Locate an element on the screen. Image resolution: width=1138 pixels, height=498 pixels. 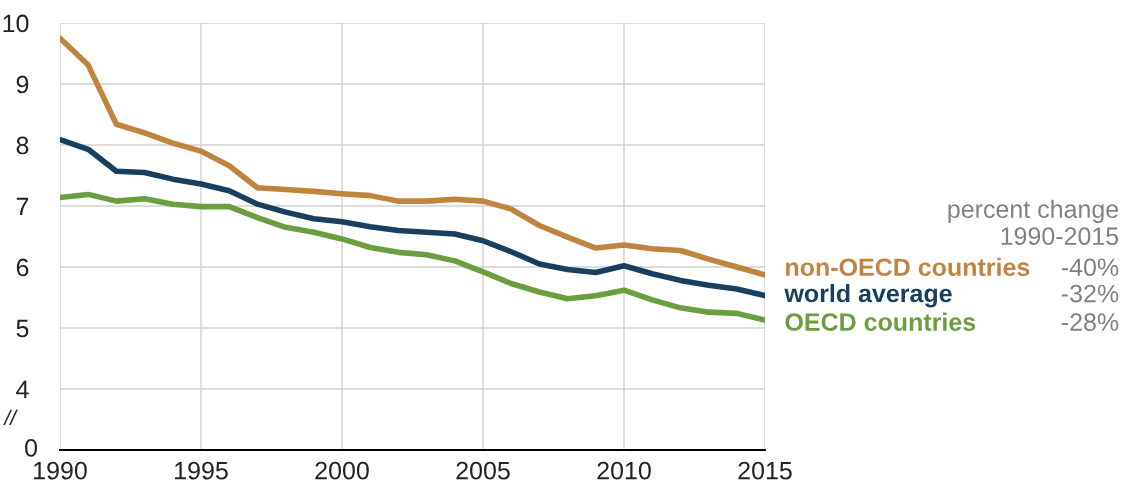
y-tick-label: 9 is located at coordinates (22, 84).